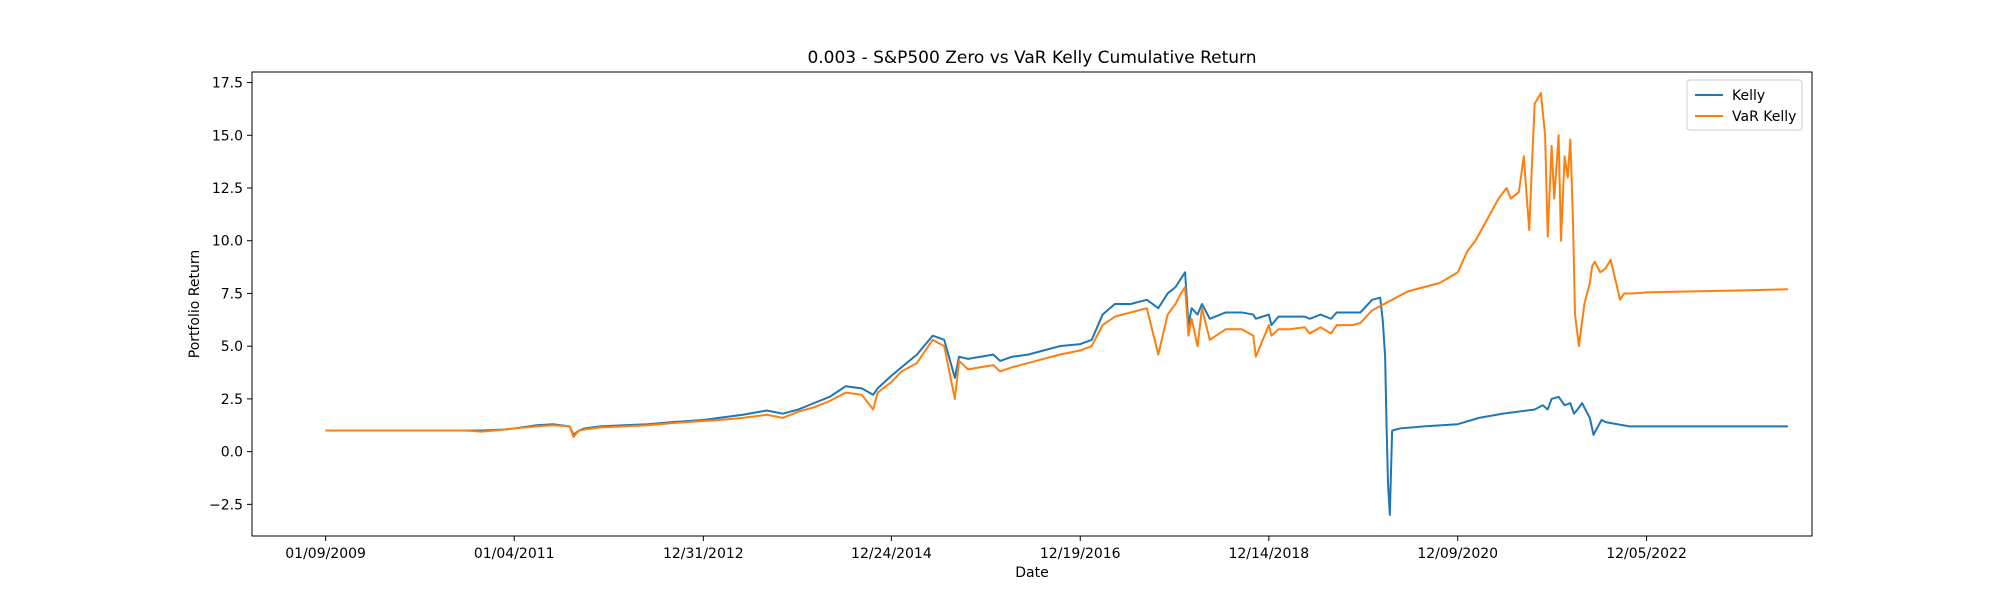 Image resolution: width=2000 pixels, height=604 pixels. What do you see at coordinates (891, 554) in the screenshot?
I see `x-tick-label: 12/24/2014` at bounding box center [891, 554].